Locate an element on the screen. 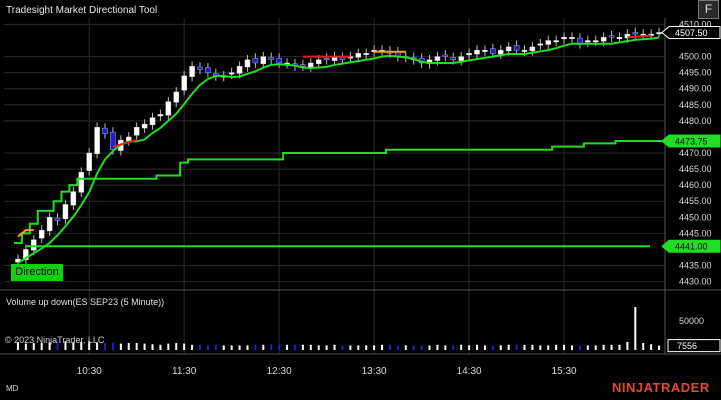 The height and width of the screenshot is (400, 721). price-tick-label: 4460.00 is located at coordinates (695, 185).